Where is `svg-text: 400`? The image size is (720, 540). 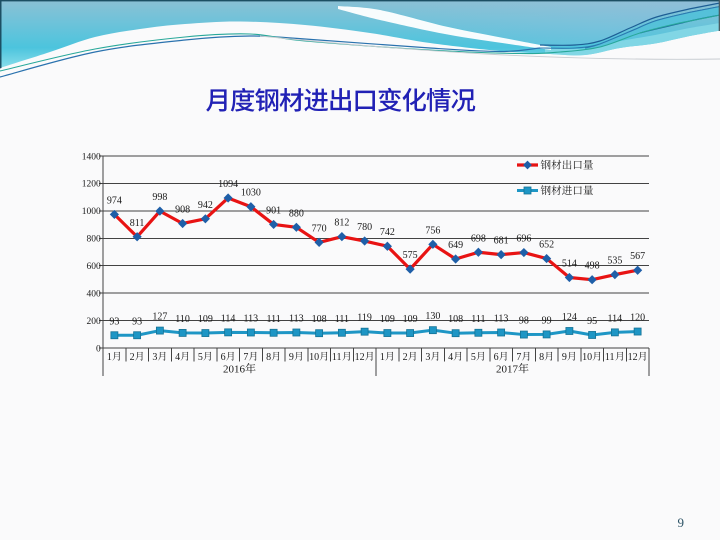
svg-text: 400 is located at coordinates (94, 294).